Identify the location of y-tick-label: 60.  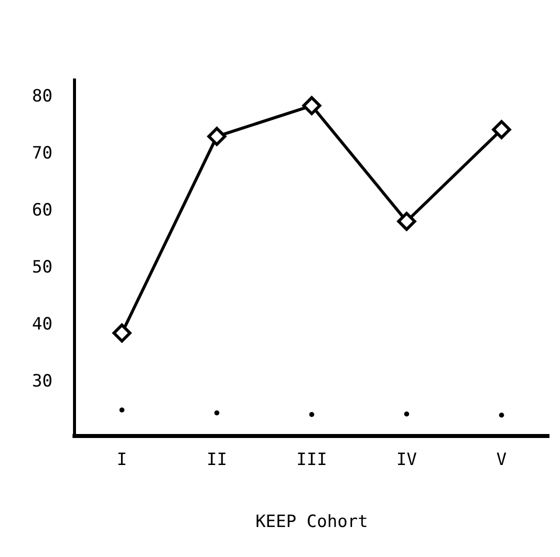
(42, 210).